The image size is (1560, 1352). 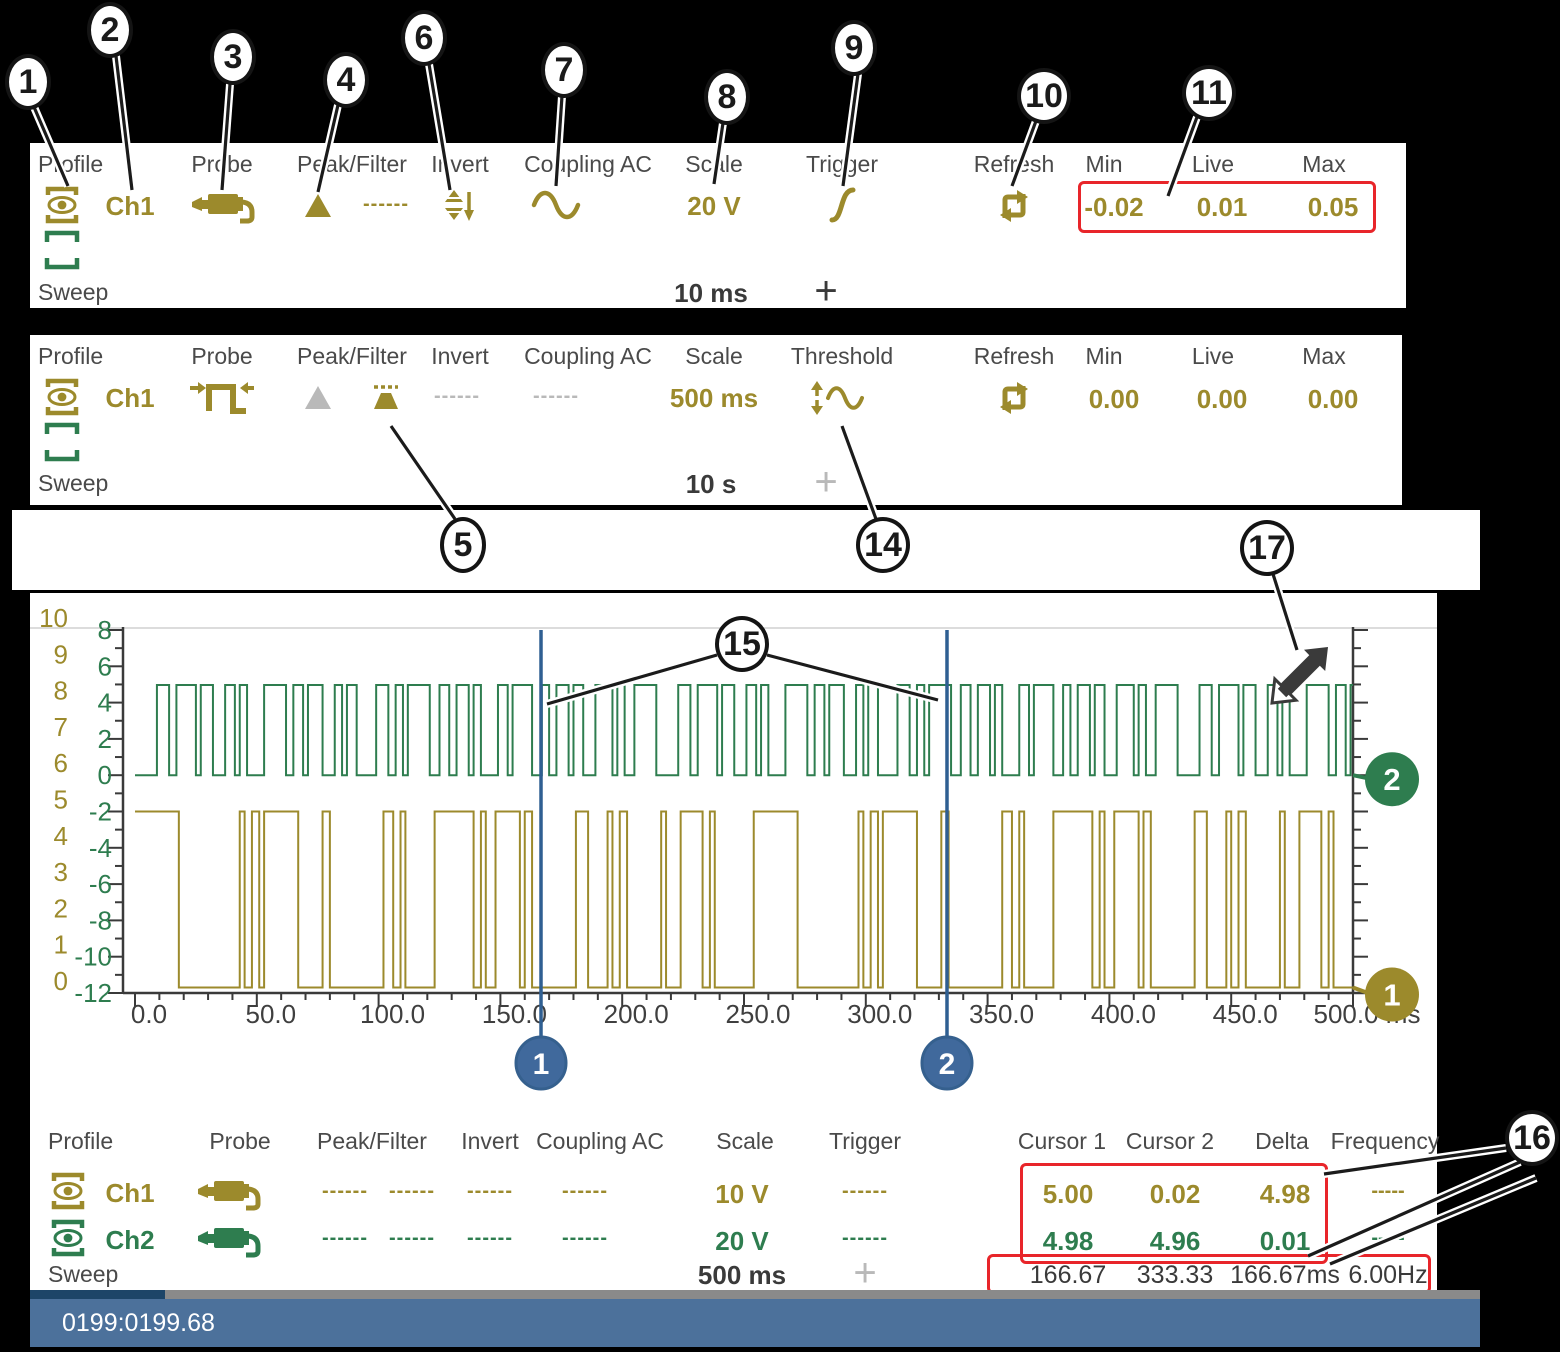 What do you see at coordinates (1302, 672) in the screenshot?
I see `expand-resize-icon-ne` at bounding box center [1302, 672].